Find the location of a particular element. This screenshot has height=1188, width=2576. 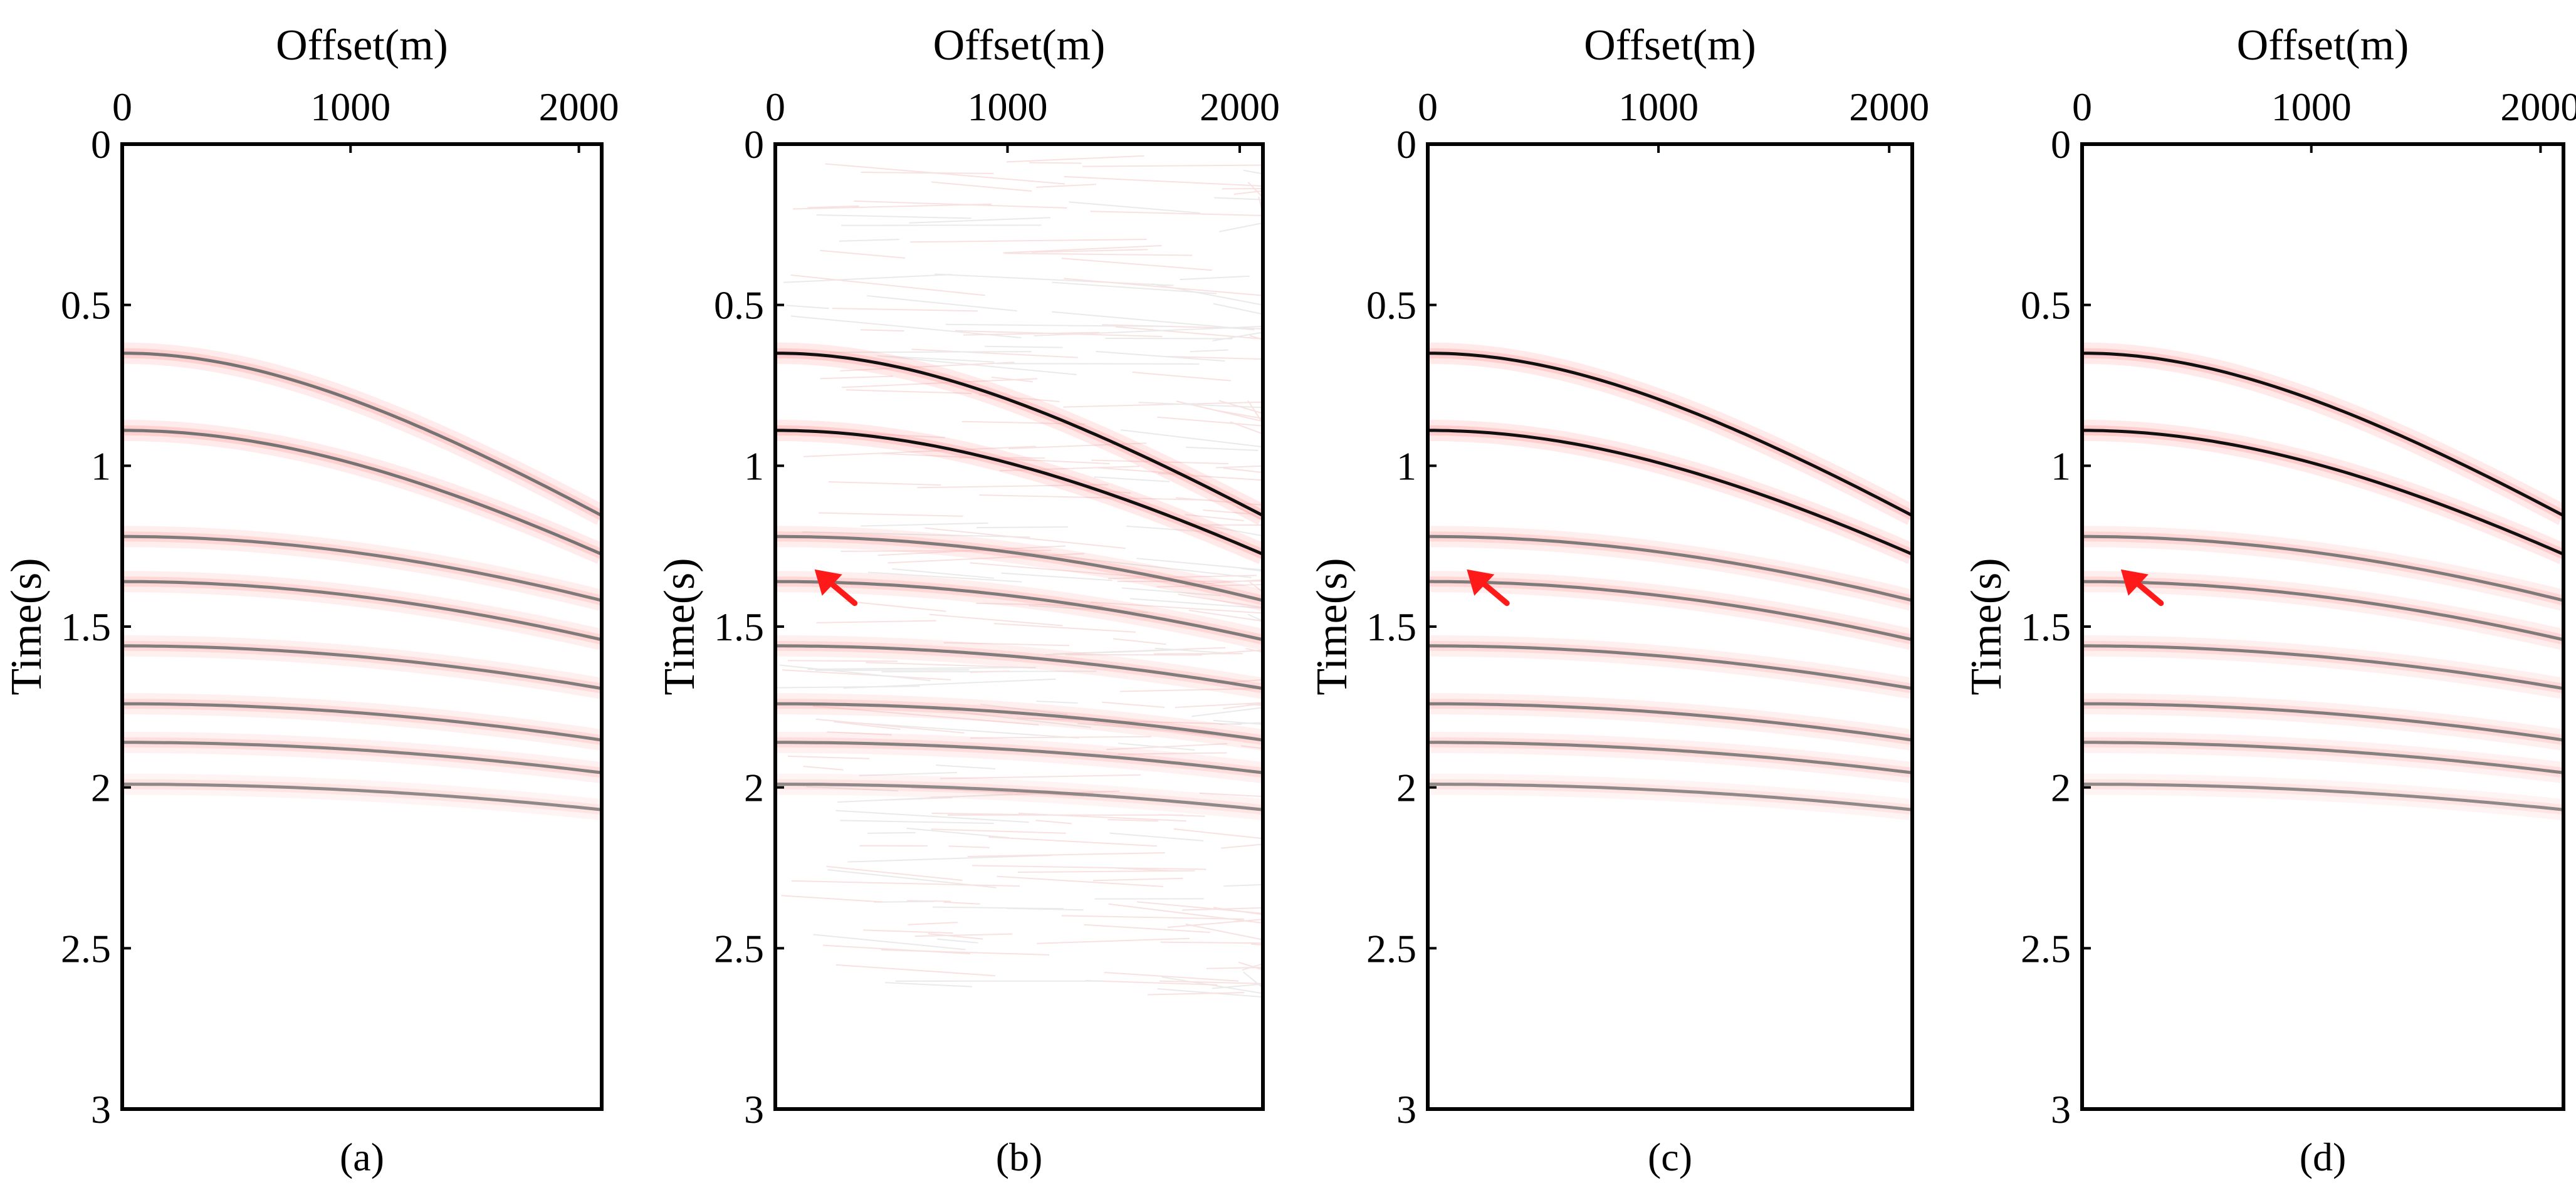

noise-texture is located at coordinates (1020, 577).